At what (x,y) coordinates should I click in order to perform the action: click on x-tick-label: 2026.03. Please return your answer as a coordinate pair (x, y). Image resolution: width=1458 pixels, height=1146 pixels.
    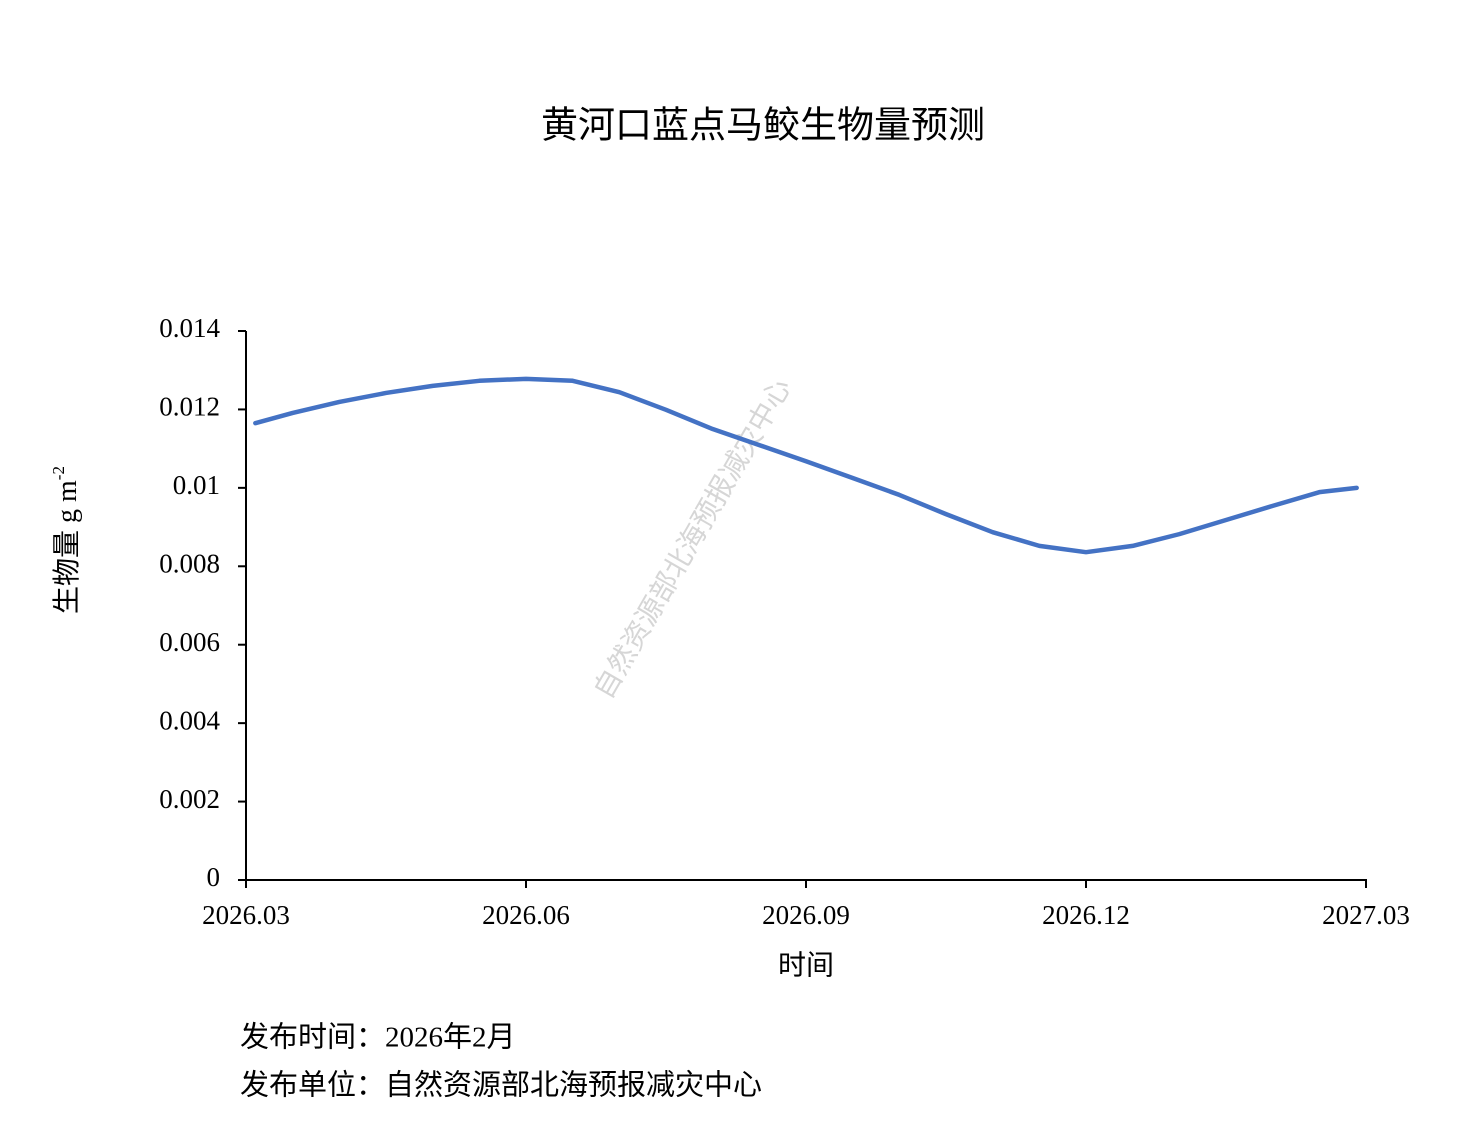
    Looking at the image, I should click on (246, 915).